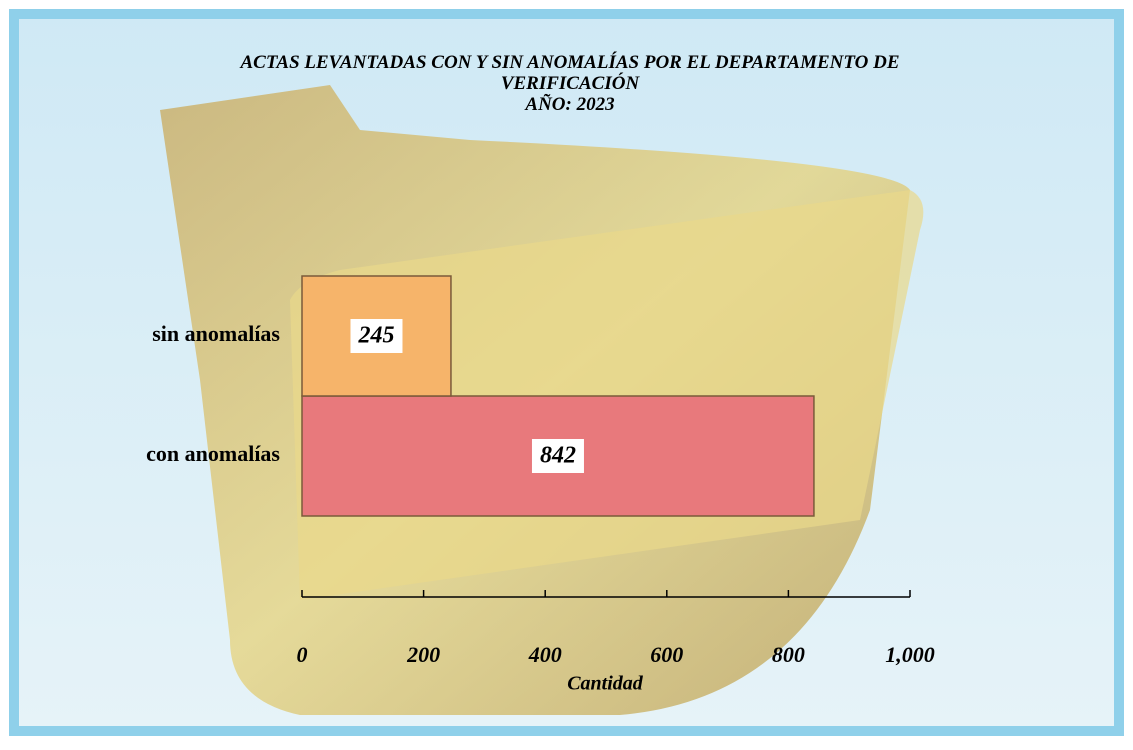 The image size is (1133, 750). What do you see at coordinates (423, 654) in the screenshot?
I see `x-tick-label: 200` at bounding box center [423, 654].